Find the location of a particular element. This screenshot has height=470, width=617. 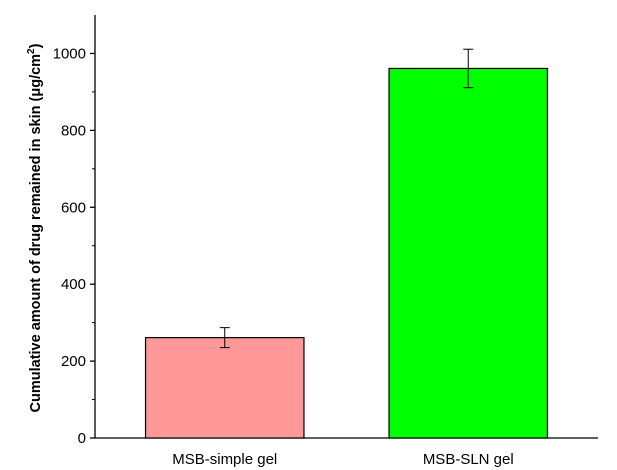

y-tick-label: 400 is located at coordinates (73, 284).